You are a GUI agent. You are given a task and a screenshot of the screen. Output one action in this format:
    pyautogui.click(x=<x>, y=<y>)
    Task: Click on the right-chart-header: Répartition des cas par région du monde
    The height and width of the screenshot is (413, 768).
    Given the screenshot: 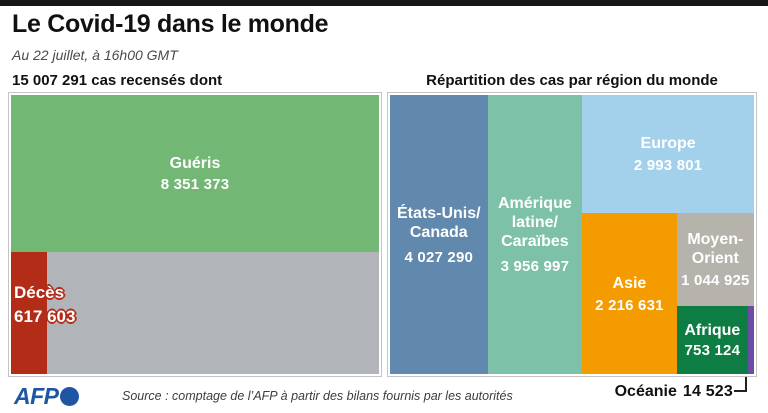 What is the action you would take?
    pyautogui.click(x=572, y=80)
    